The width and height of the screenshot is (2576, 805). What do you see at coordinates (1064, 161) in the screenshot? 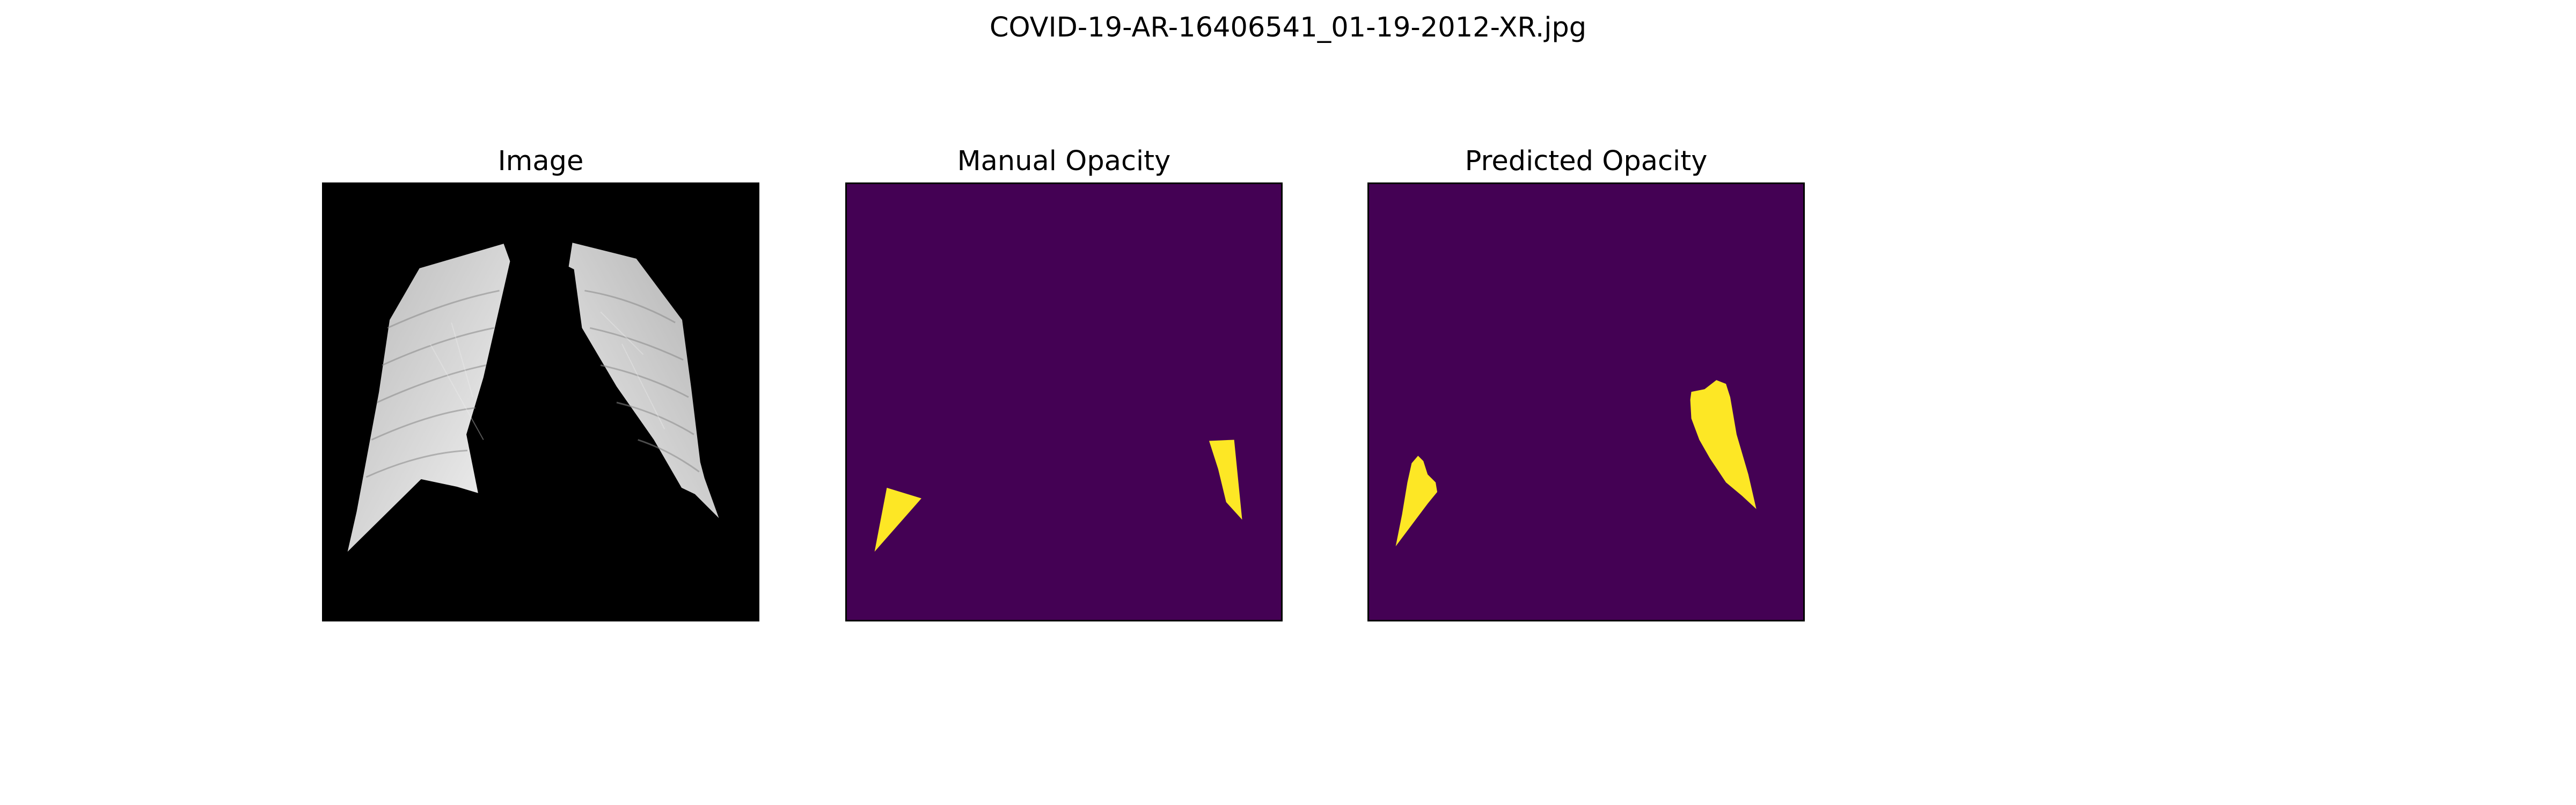
I see `manual-opacity-panel-title: Manual Opacity` at bounding box center [1064, 161].